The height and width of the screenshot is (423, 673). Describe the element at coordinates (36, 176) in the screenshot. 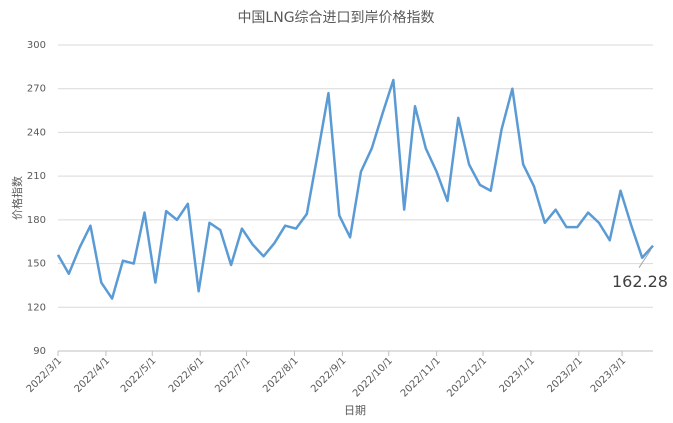

I see `y-tick-label: 210` at that location.